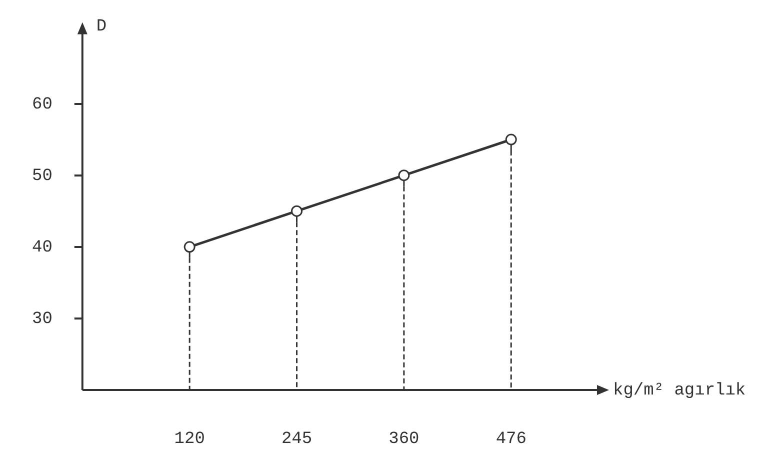 This screenshot has height=456, width=779. What do you see at coordinates (42, 176) in the screenshot?
I see `y-tick-label: 50` at bounding box center [42, 176].